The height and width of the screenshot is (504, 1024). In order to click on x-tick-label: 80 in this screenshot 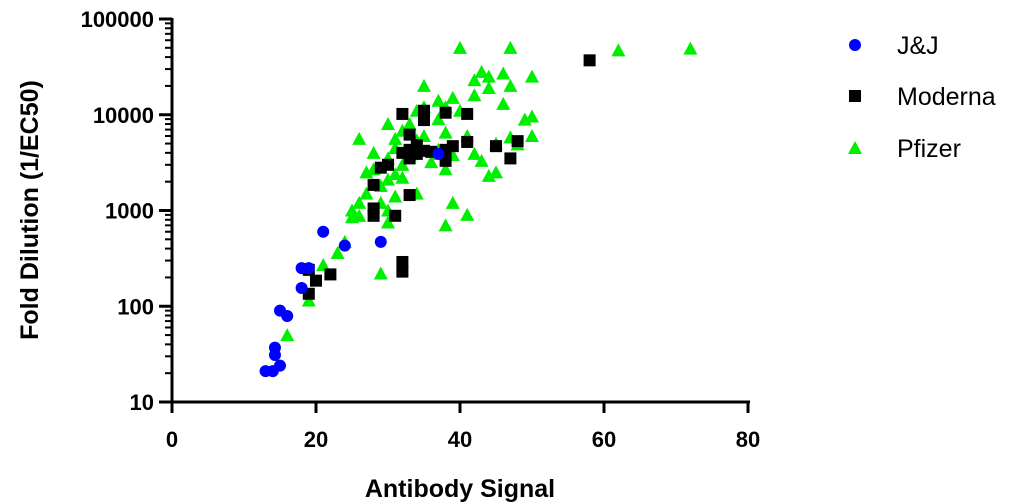, I will do `click(748, 439)`.